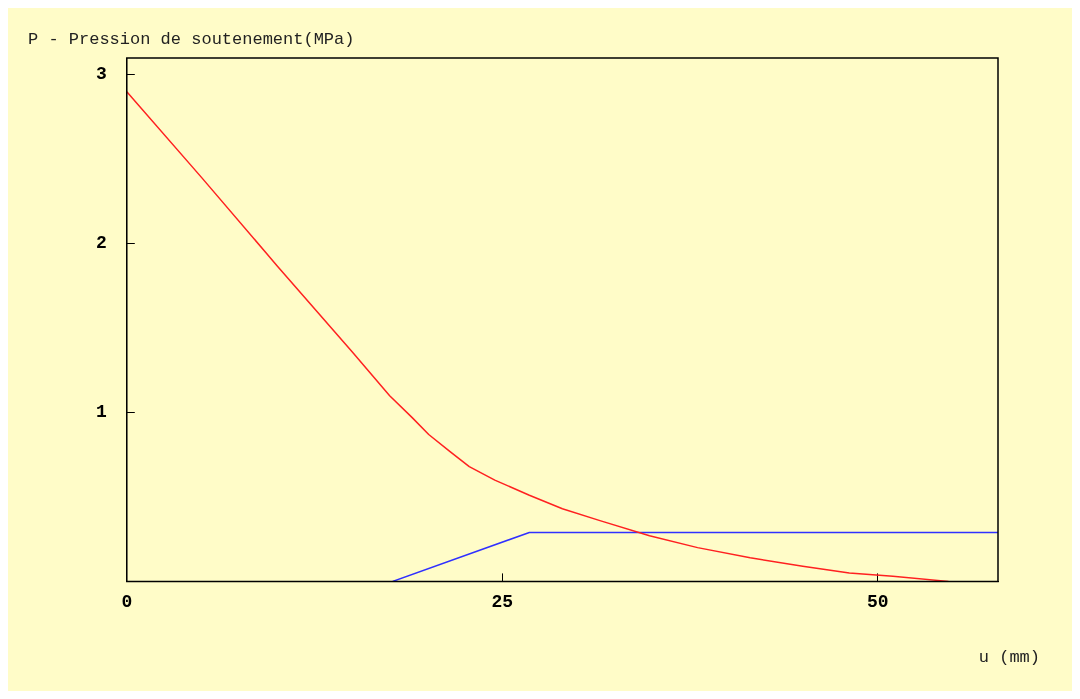 The image size is (1080, 699). What do you see at coordinates (878, 601) in the screenshot?
I see `x-tick-label: 50` at bounding box center [878, 601].